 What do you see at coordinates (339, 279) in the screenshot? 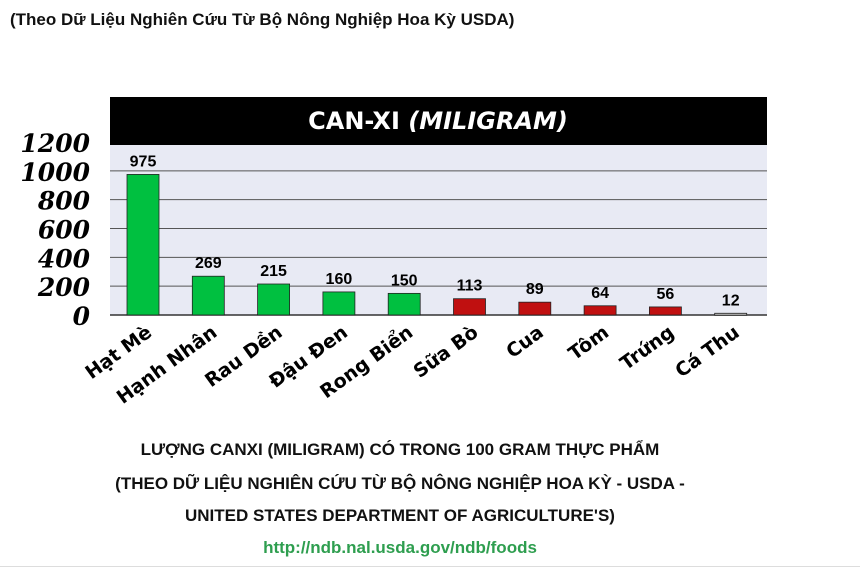
I see `value-label: 160` at bounding box center [339, 279].